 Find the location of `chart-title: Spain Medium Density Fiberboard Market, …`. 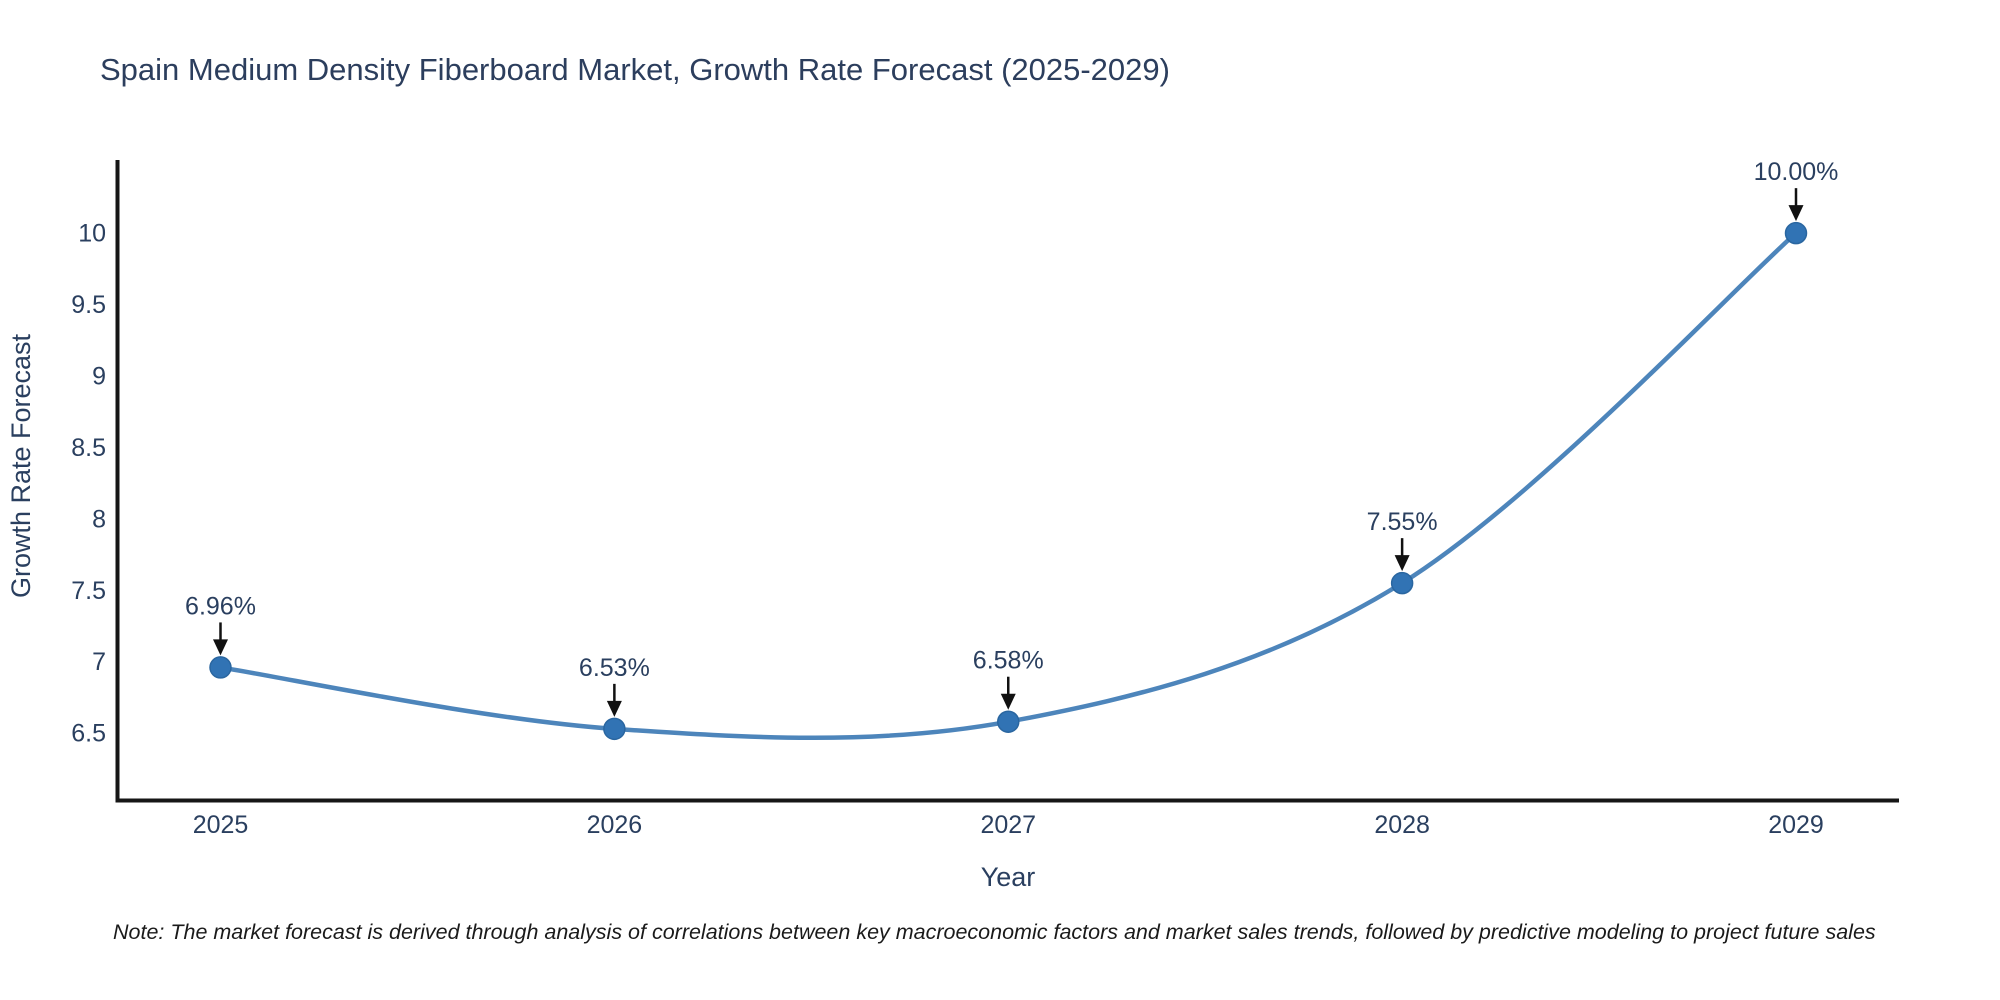

chart-title: Spain Medium Density Fiberboard Market, … is located at coordinates (635, 69).